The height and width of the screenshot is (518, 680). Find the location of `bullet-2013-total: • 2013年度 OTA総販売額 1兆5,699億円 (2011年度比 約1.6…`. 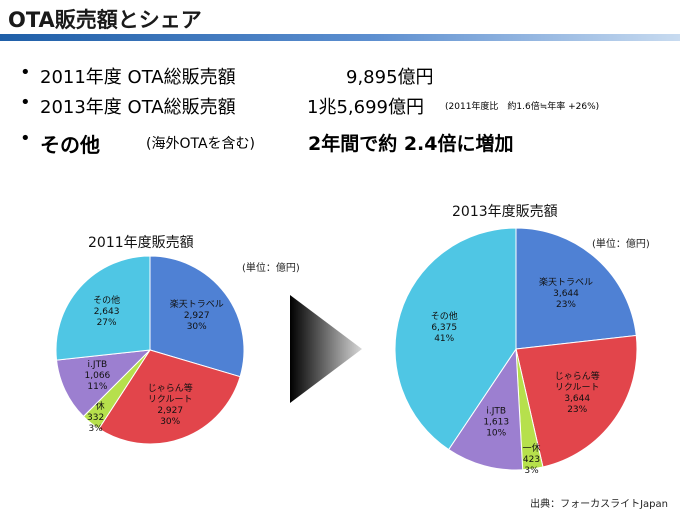

bullet-2013-total: • 2013年度 OTA総販売額 1兆5,699億円 (2011年度比 約1.6… is located at coordinates (347, 107).